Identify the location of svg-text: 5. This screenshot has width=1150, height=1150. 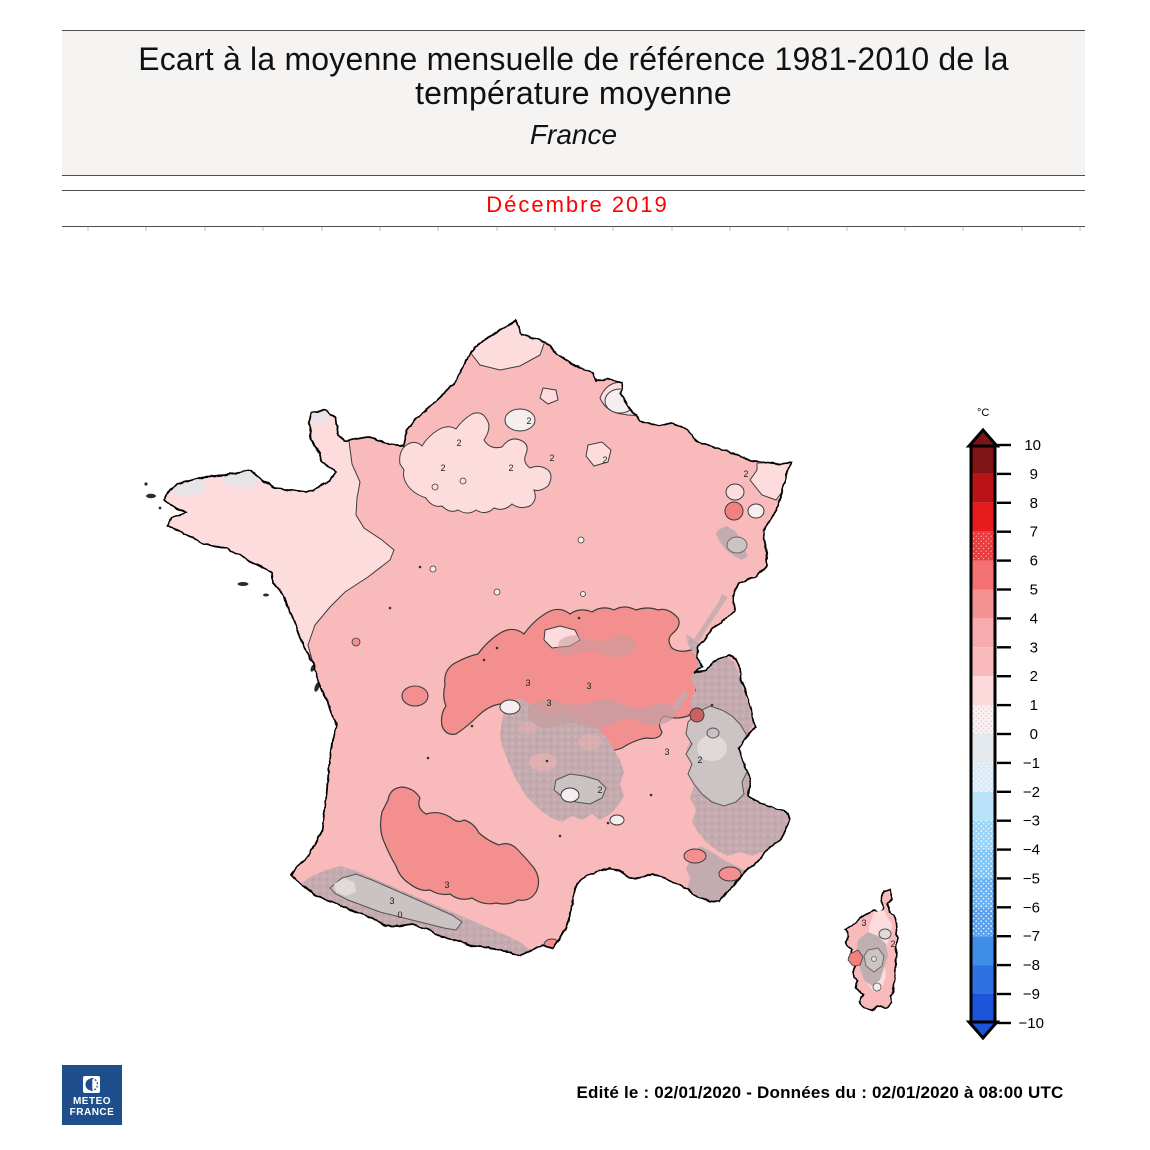
(1034, 590).